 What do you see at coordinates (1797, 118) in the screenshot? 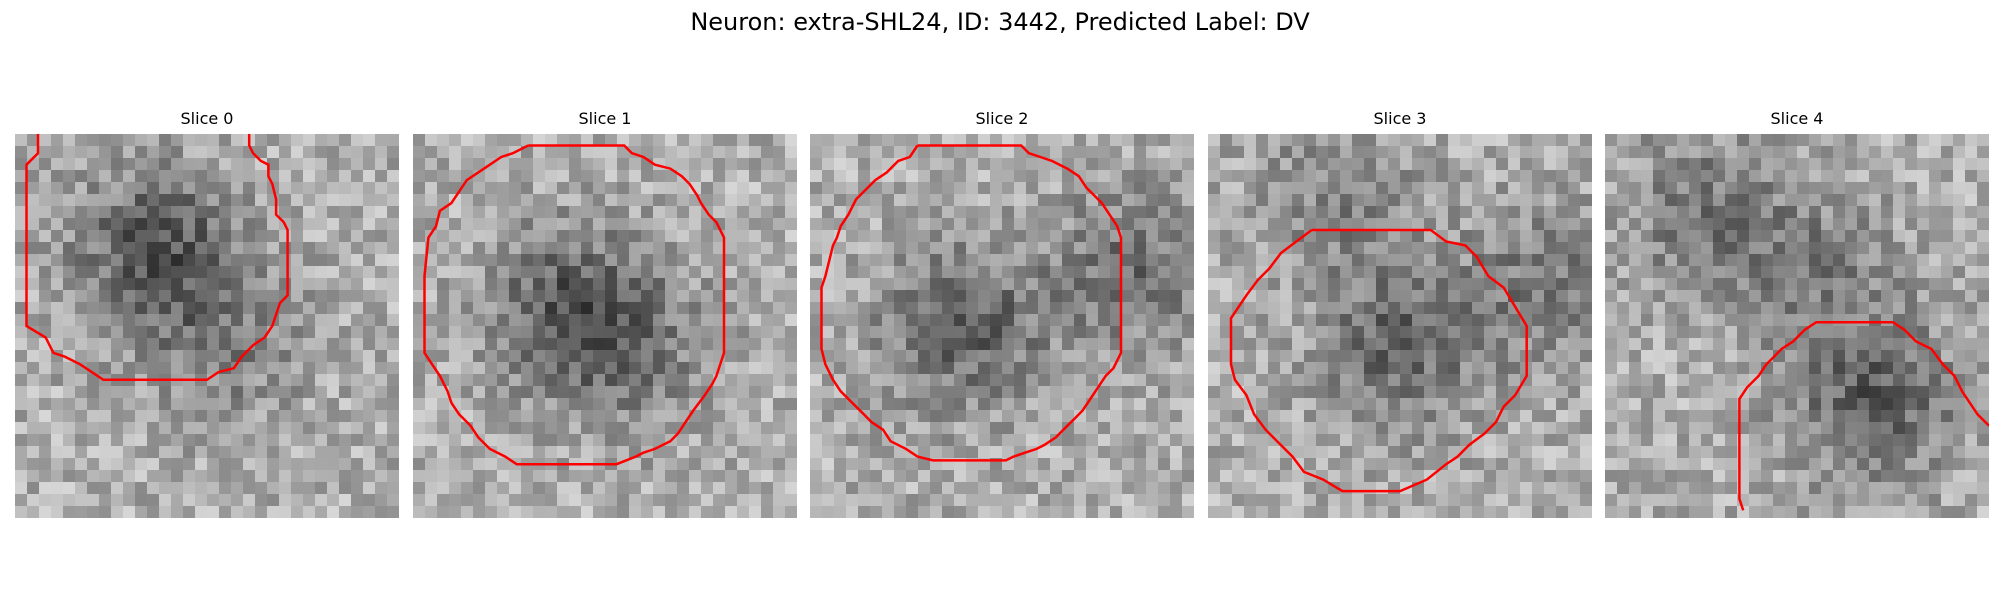
I see `panel-title-slice-4: Slice 4` at bounding box center [1797, 118].